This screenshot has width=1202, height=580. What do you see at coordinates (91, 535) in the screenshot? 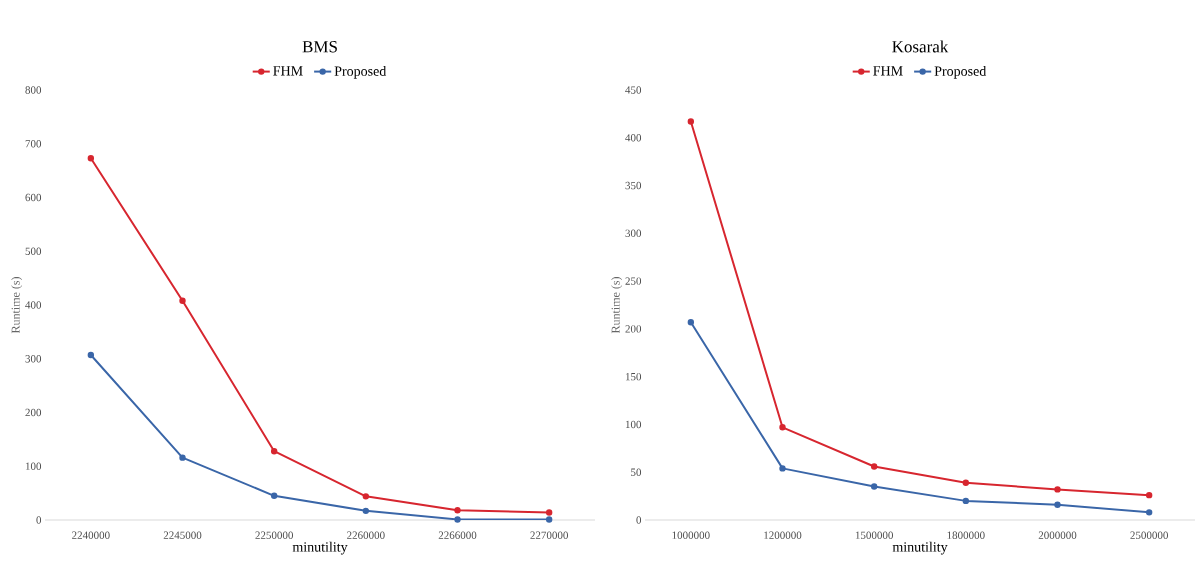
I see `x-tick-label: 2240000` at bounding box center [91, 535].